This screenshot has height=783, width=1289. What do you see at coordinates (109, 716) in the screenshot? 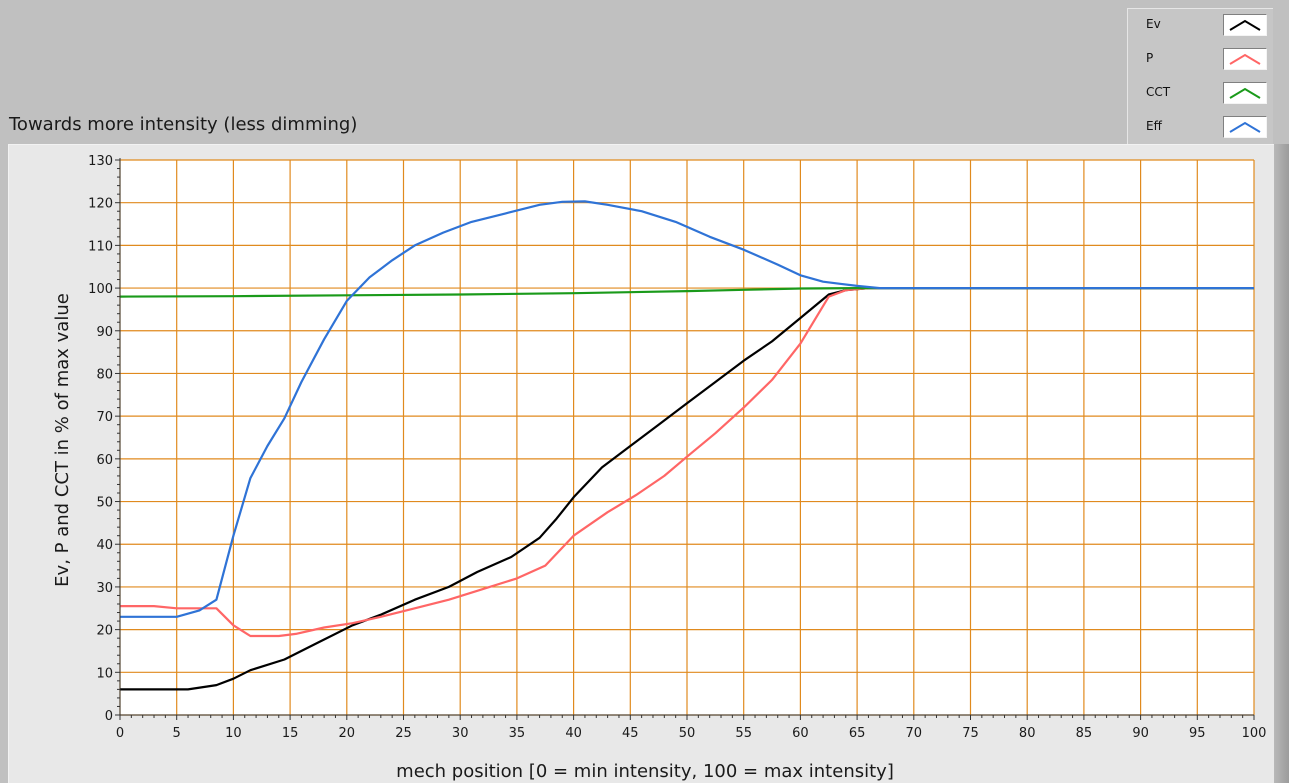
I see `y-tick-label: 0` at bounding box center [109, 716].